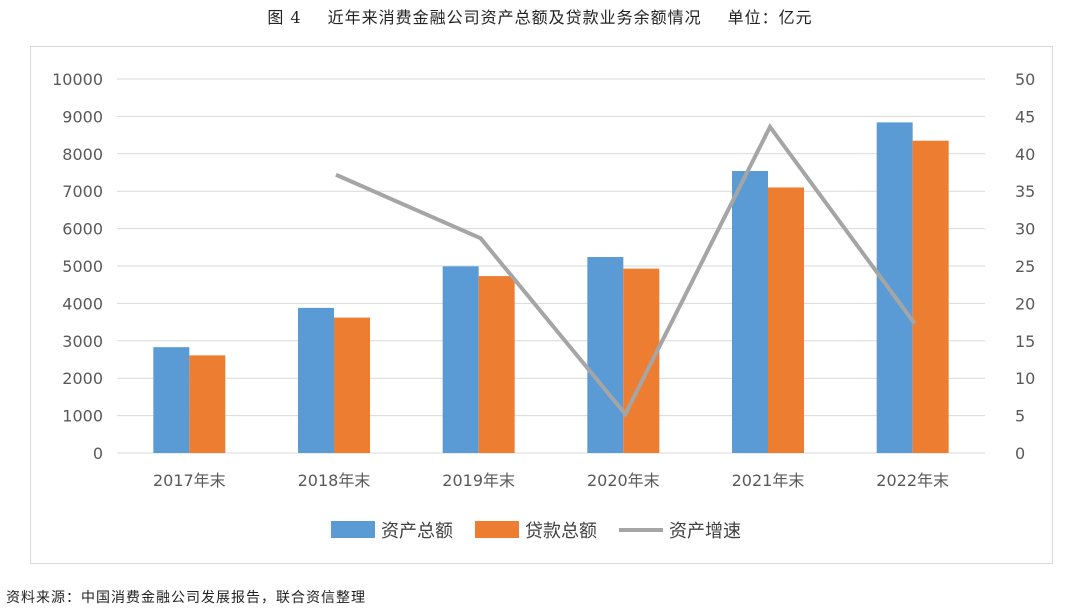  I want to click on y-right-tick-label: 35, so click(1025, 191).